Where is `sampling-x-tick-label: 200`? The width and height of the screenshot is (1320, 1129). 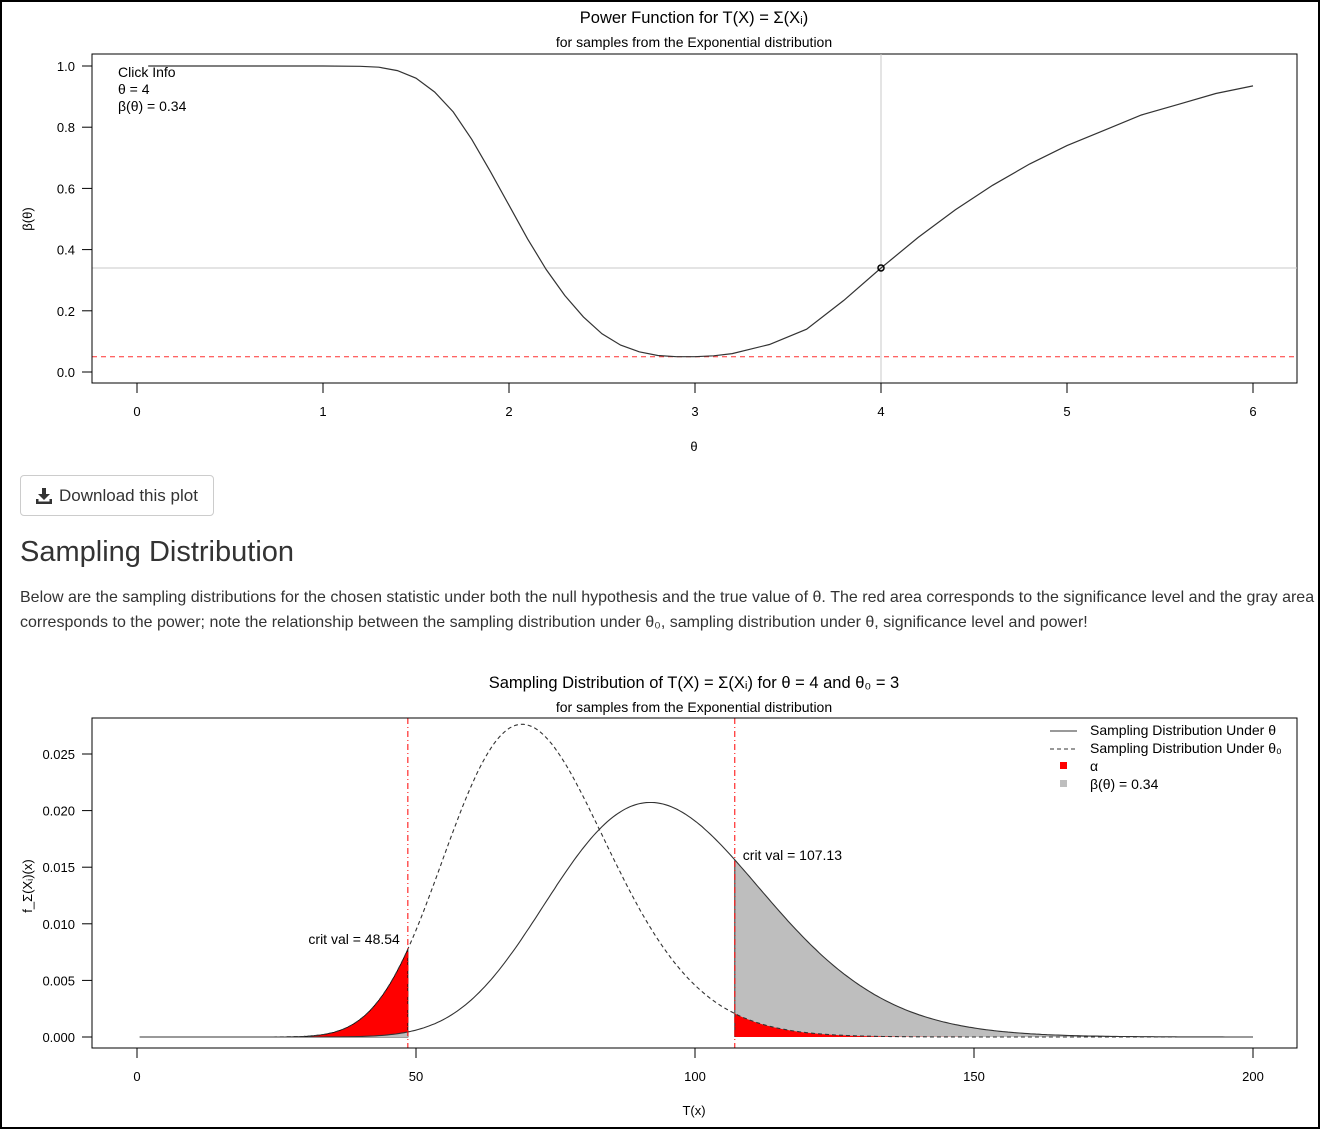 sampling-x-tick-label: 200 is located at coordinates (1253, 1076).